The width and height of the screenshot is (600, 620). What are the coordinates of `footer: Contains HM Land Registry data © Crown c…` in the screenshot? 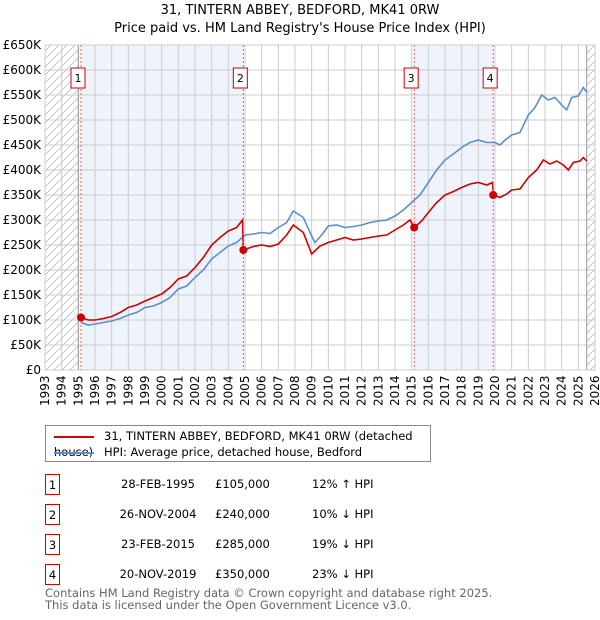 It's located at (269, 599).